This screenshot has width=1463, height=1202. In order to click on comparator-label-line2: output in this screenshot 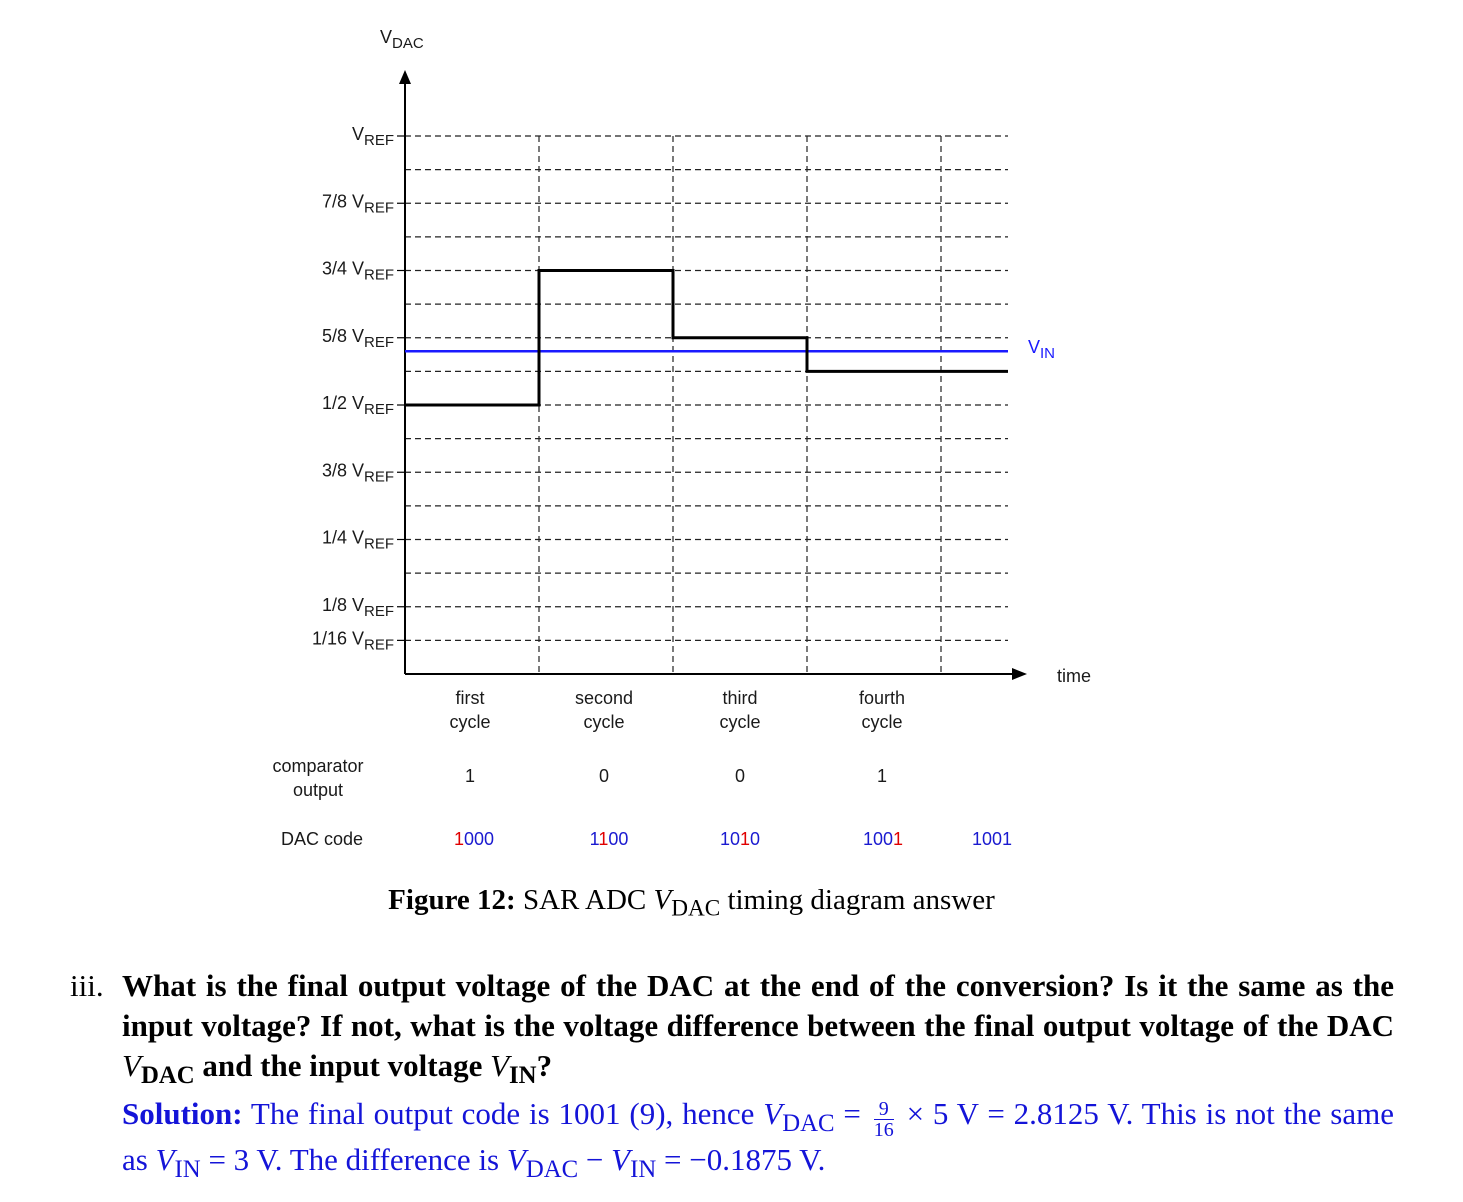, I will do `click(318, 790)`.